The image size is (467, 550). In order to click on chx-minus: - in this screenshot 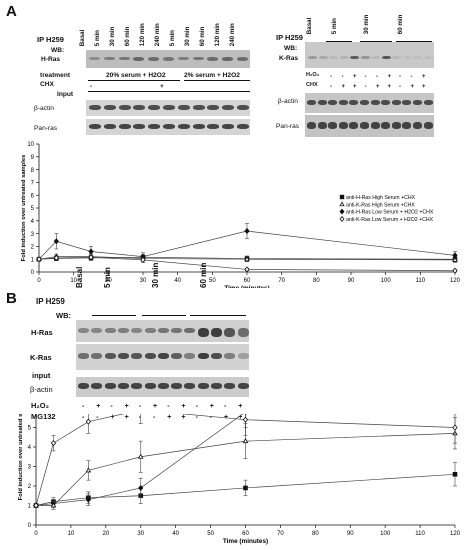, I will do `click(91, 86)`.